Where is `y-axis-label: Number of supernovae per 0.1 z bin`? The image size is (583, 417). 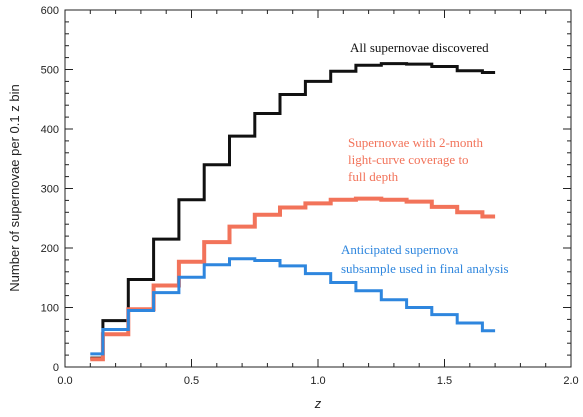
y-axis-label: Number of supernovae per 0.1 z bin is located at coordinates (14, 187).